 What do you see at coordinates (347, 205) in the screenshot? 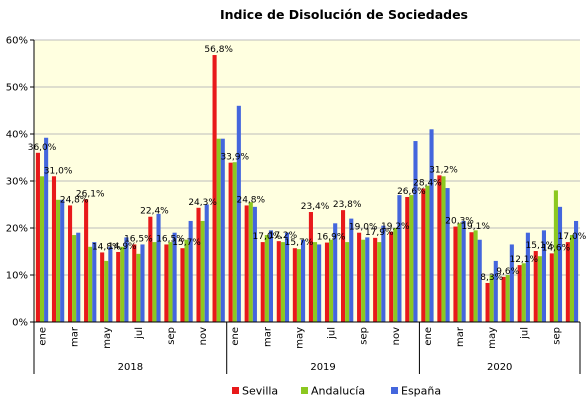
I see `data-label: 23,8%` at bounding box center [347, 205].